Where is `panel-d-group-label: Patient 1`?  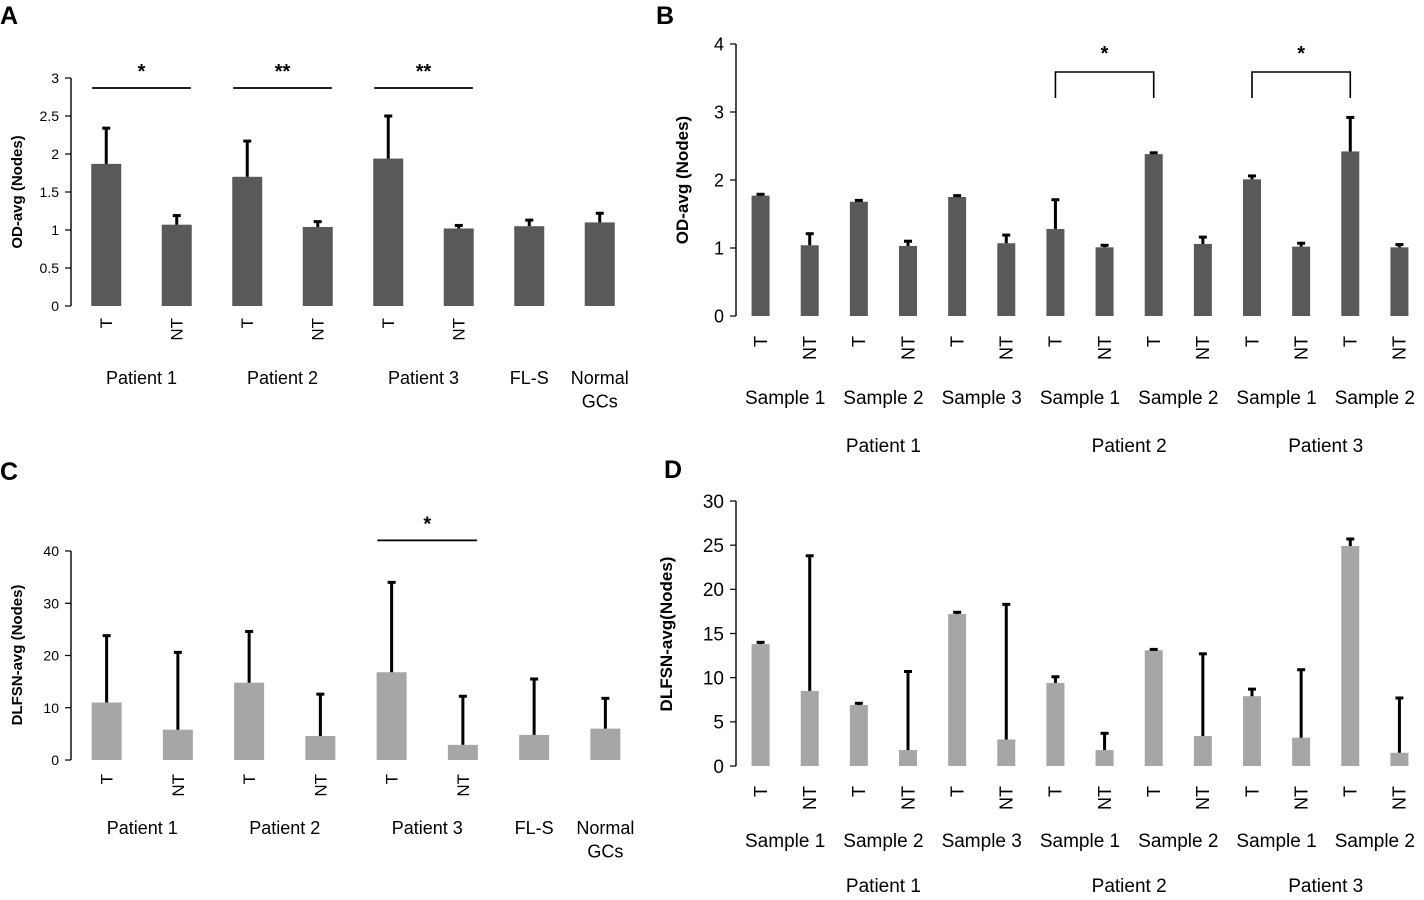 panel-d-group-label: Patient 1 is located at coordinates (883, 886).